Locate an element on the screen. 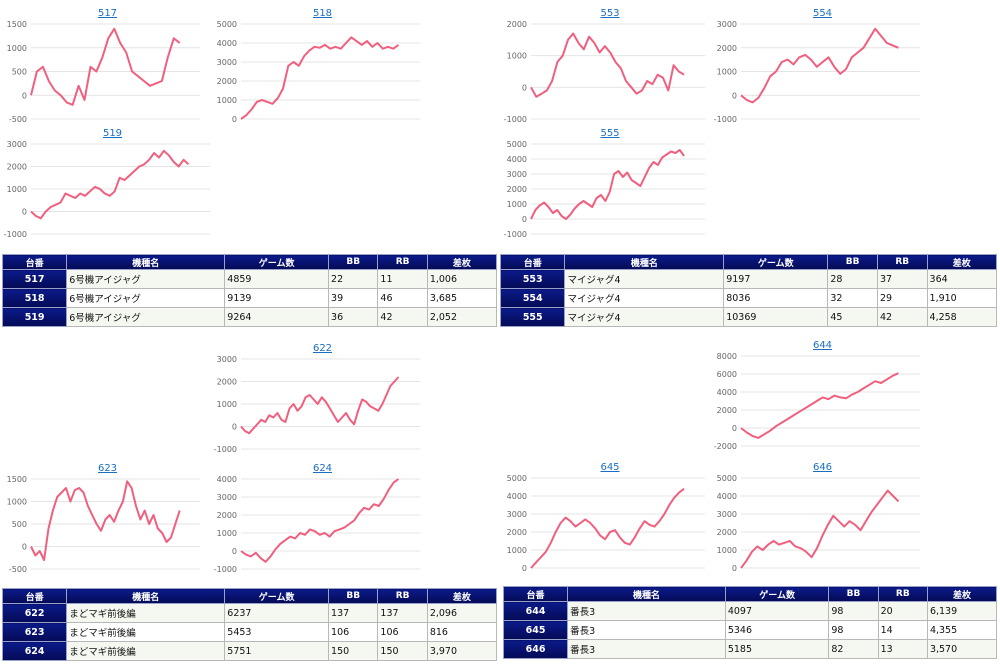 This screenshot has height=665, width=1000. table-cell: 9139 is located at coordinates (277, 298).